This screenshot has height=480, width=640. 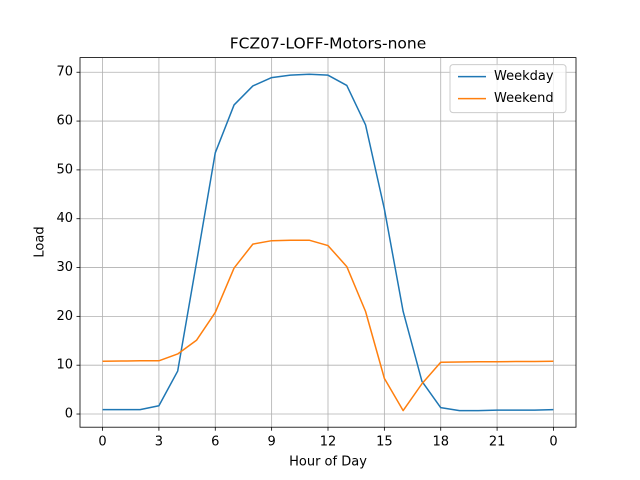 I want to click on x-axis-label: Hour of Day, so click(x=328, y=462).